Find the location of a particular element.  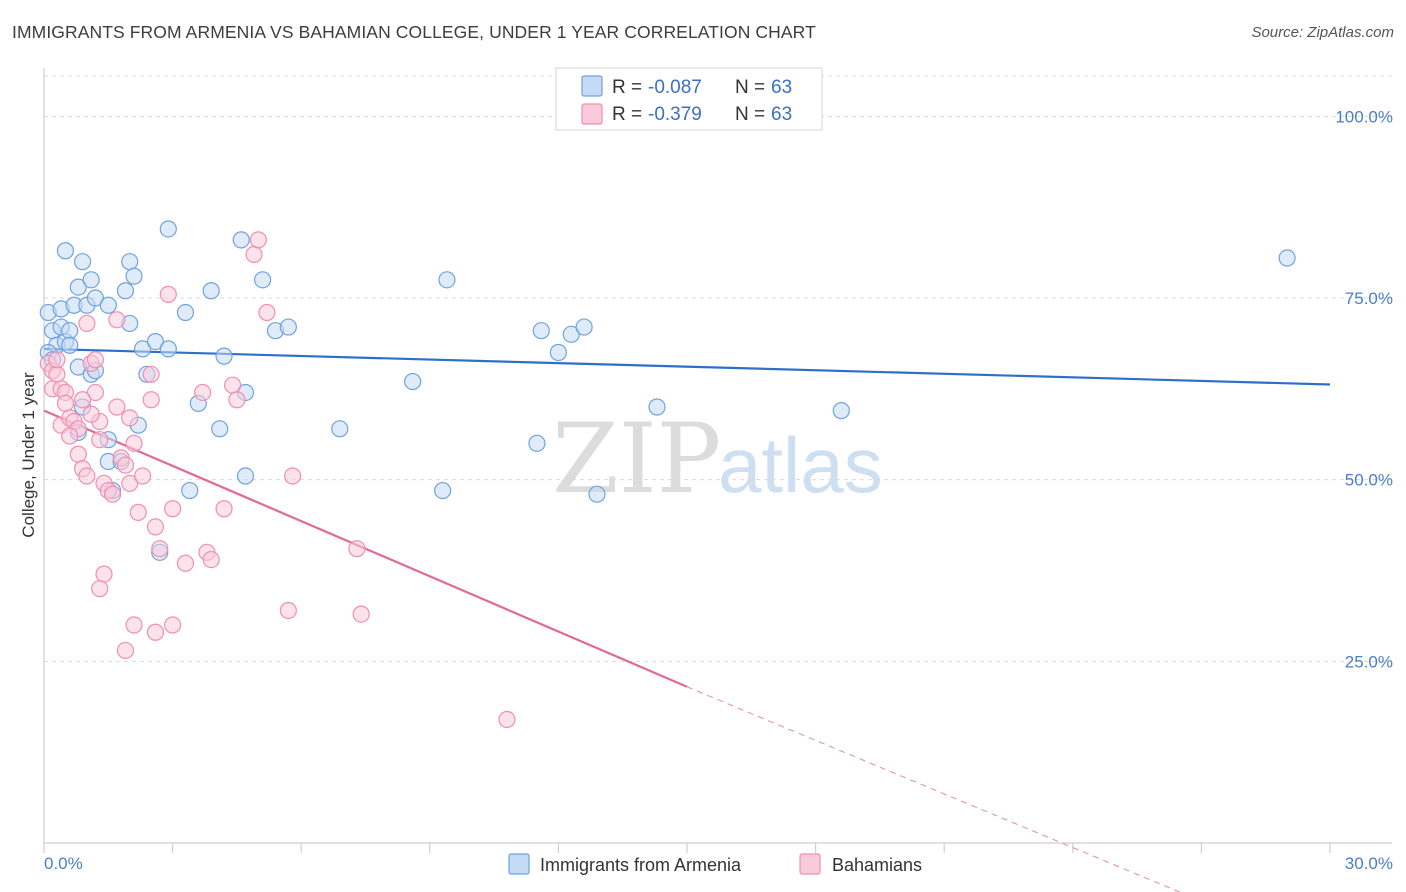

legend-r-label-2: R = is located at coordinates (627, 114).